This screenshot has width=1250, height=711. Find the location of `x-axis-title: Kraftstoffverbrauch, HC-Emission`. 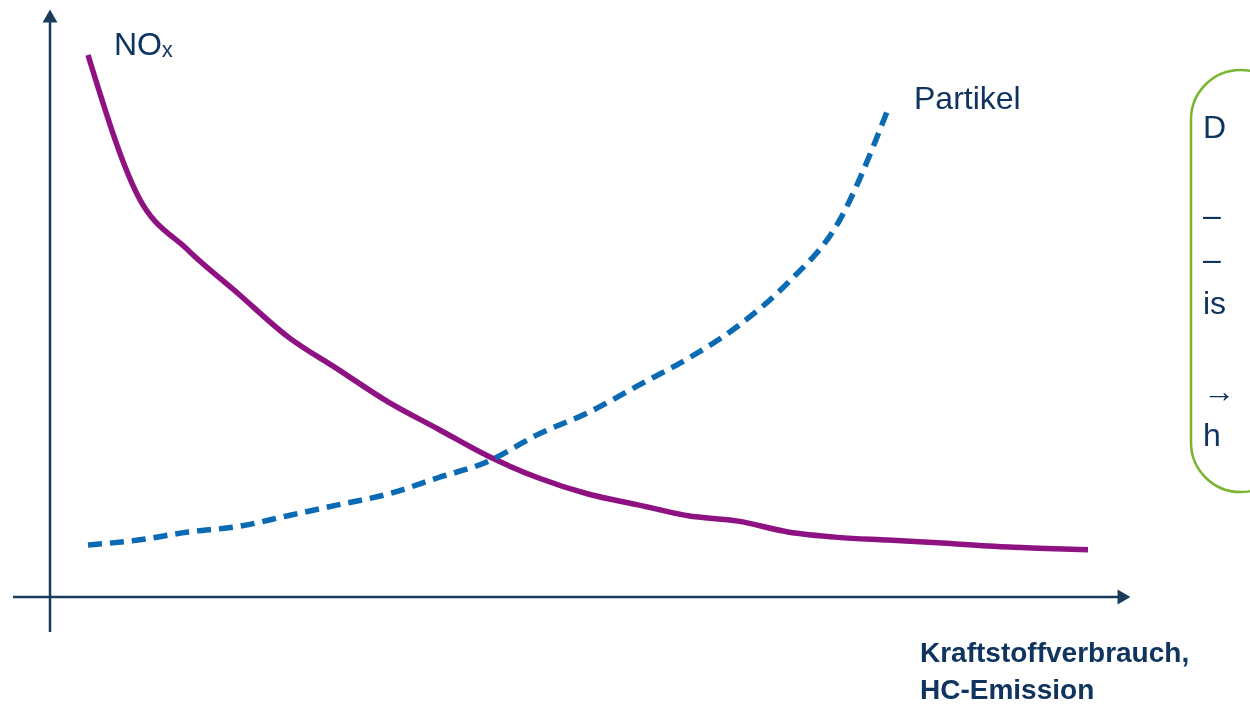

x-axis-title: Kraftstoffverbrauch, HC-Emission is located at coordinates (1055, 671).